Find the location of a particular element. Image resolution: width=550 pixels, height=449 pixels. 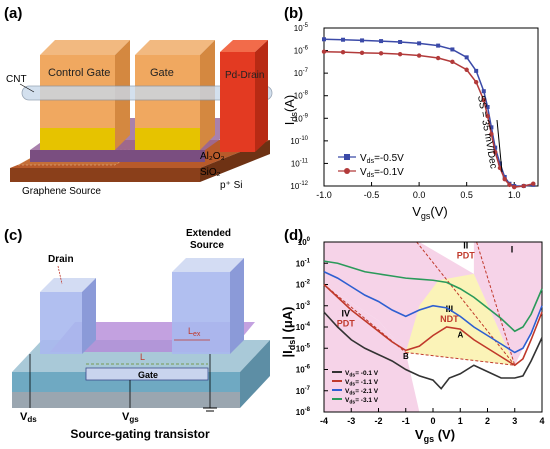

chart-b-ytick-label: 10⁻¹¹ is located at coordinates (300, 163).